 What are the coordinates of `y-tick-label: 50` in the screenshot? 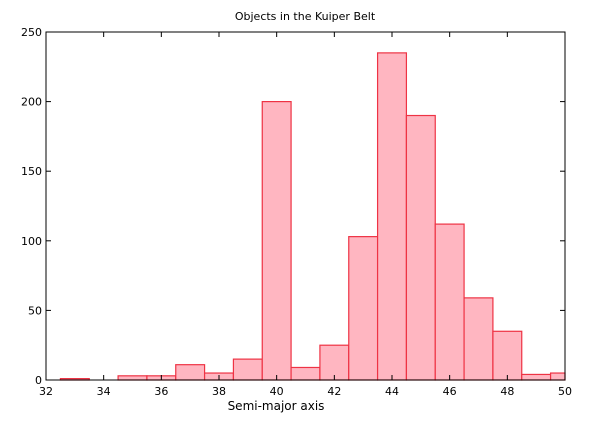 It's located at (35, 310).